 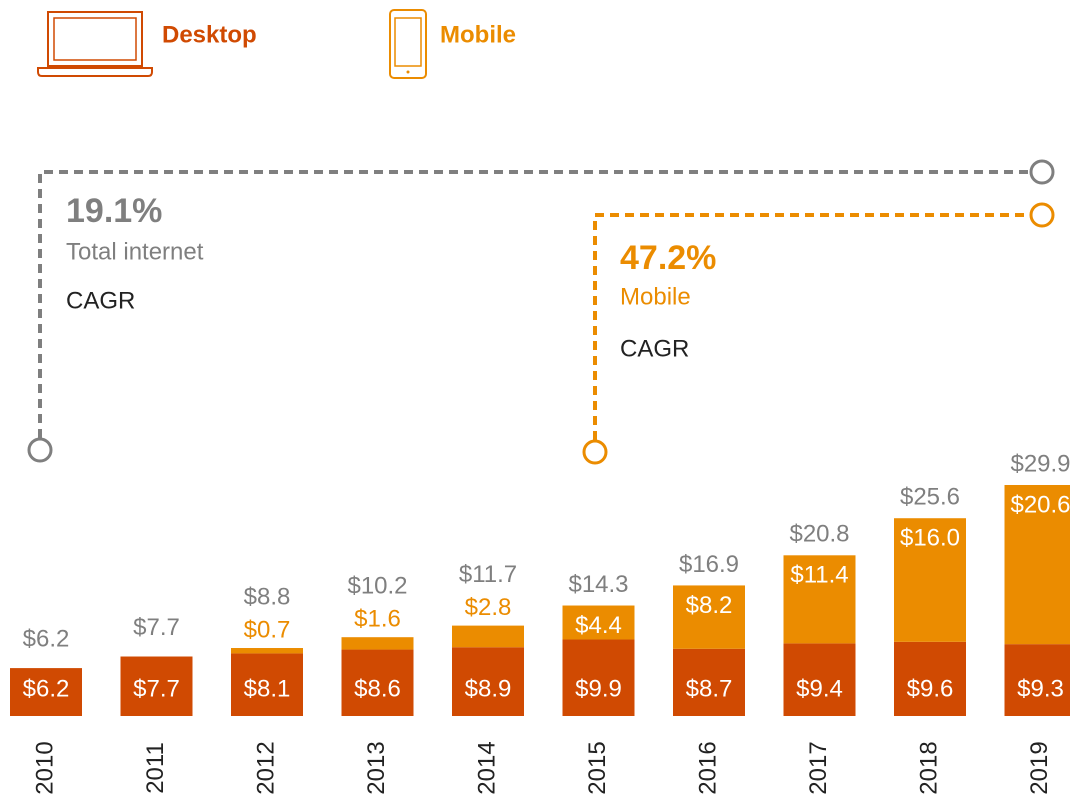 What do you see at coordinates (44, 767) in the screenshot?
I see `x-tick-label: 2010` at bounding box center [44, 767].